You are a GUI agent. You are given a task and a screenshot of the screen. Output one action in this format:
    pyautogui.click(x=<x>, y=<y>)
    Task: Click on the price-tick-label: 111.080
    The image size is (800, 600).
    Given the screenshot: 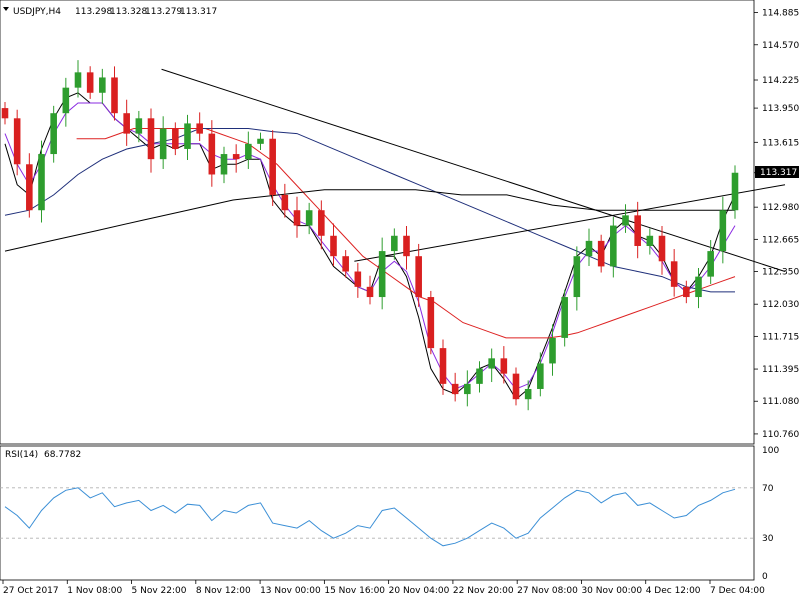 What is the action you would take?
    pyautogui.click(x=780, y=402)
    